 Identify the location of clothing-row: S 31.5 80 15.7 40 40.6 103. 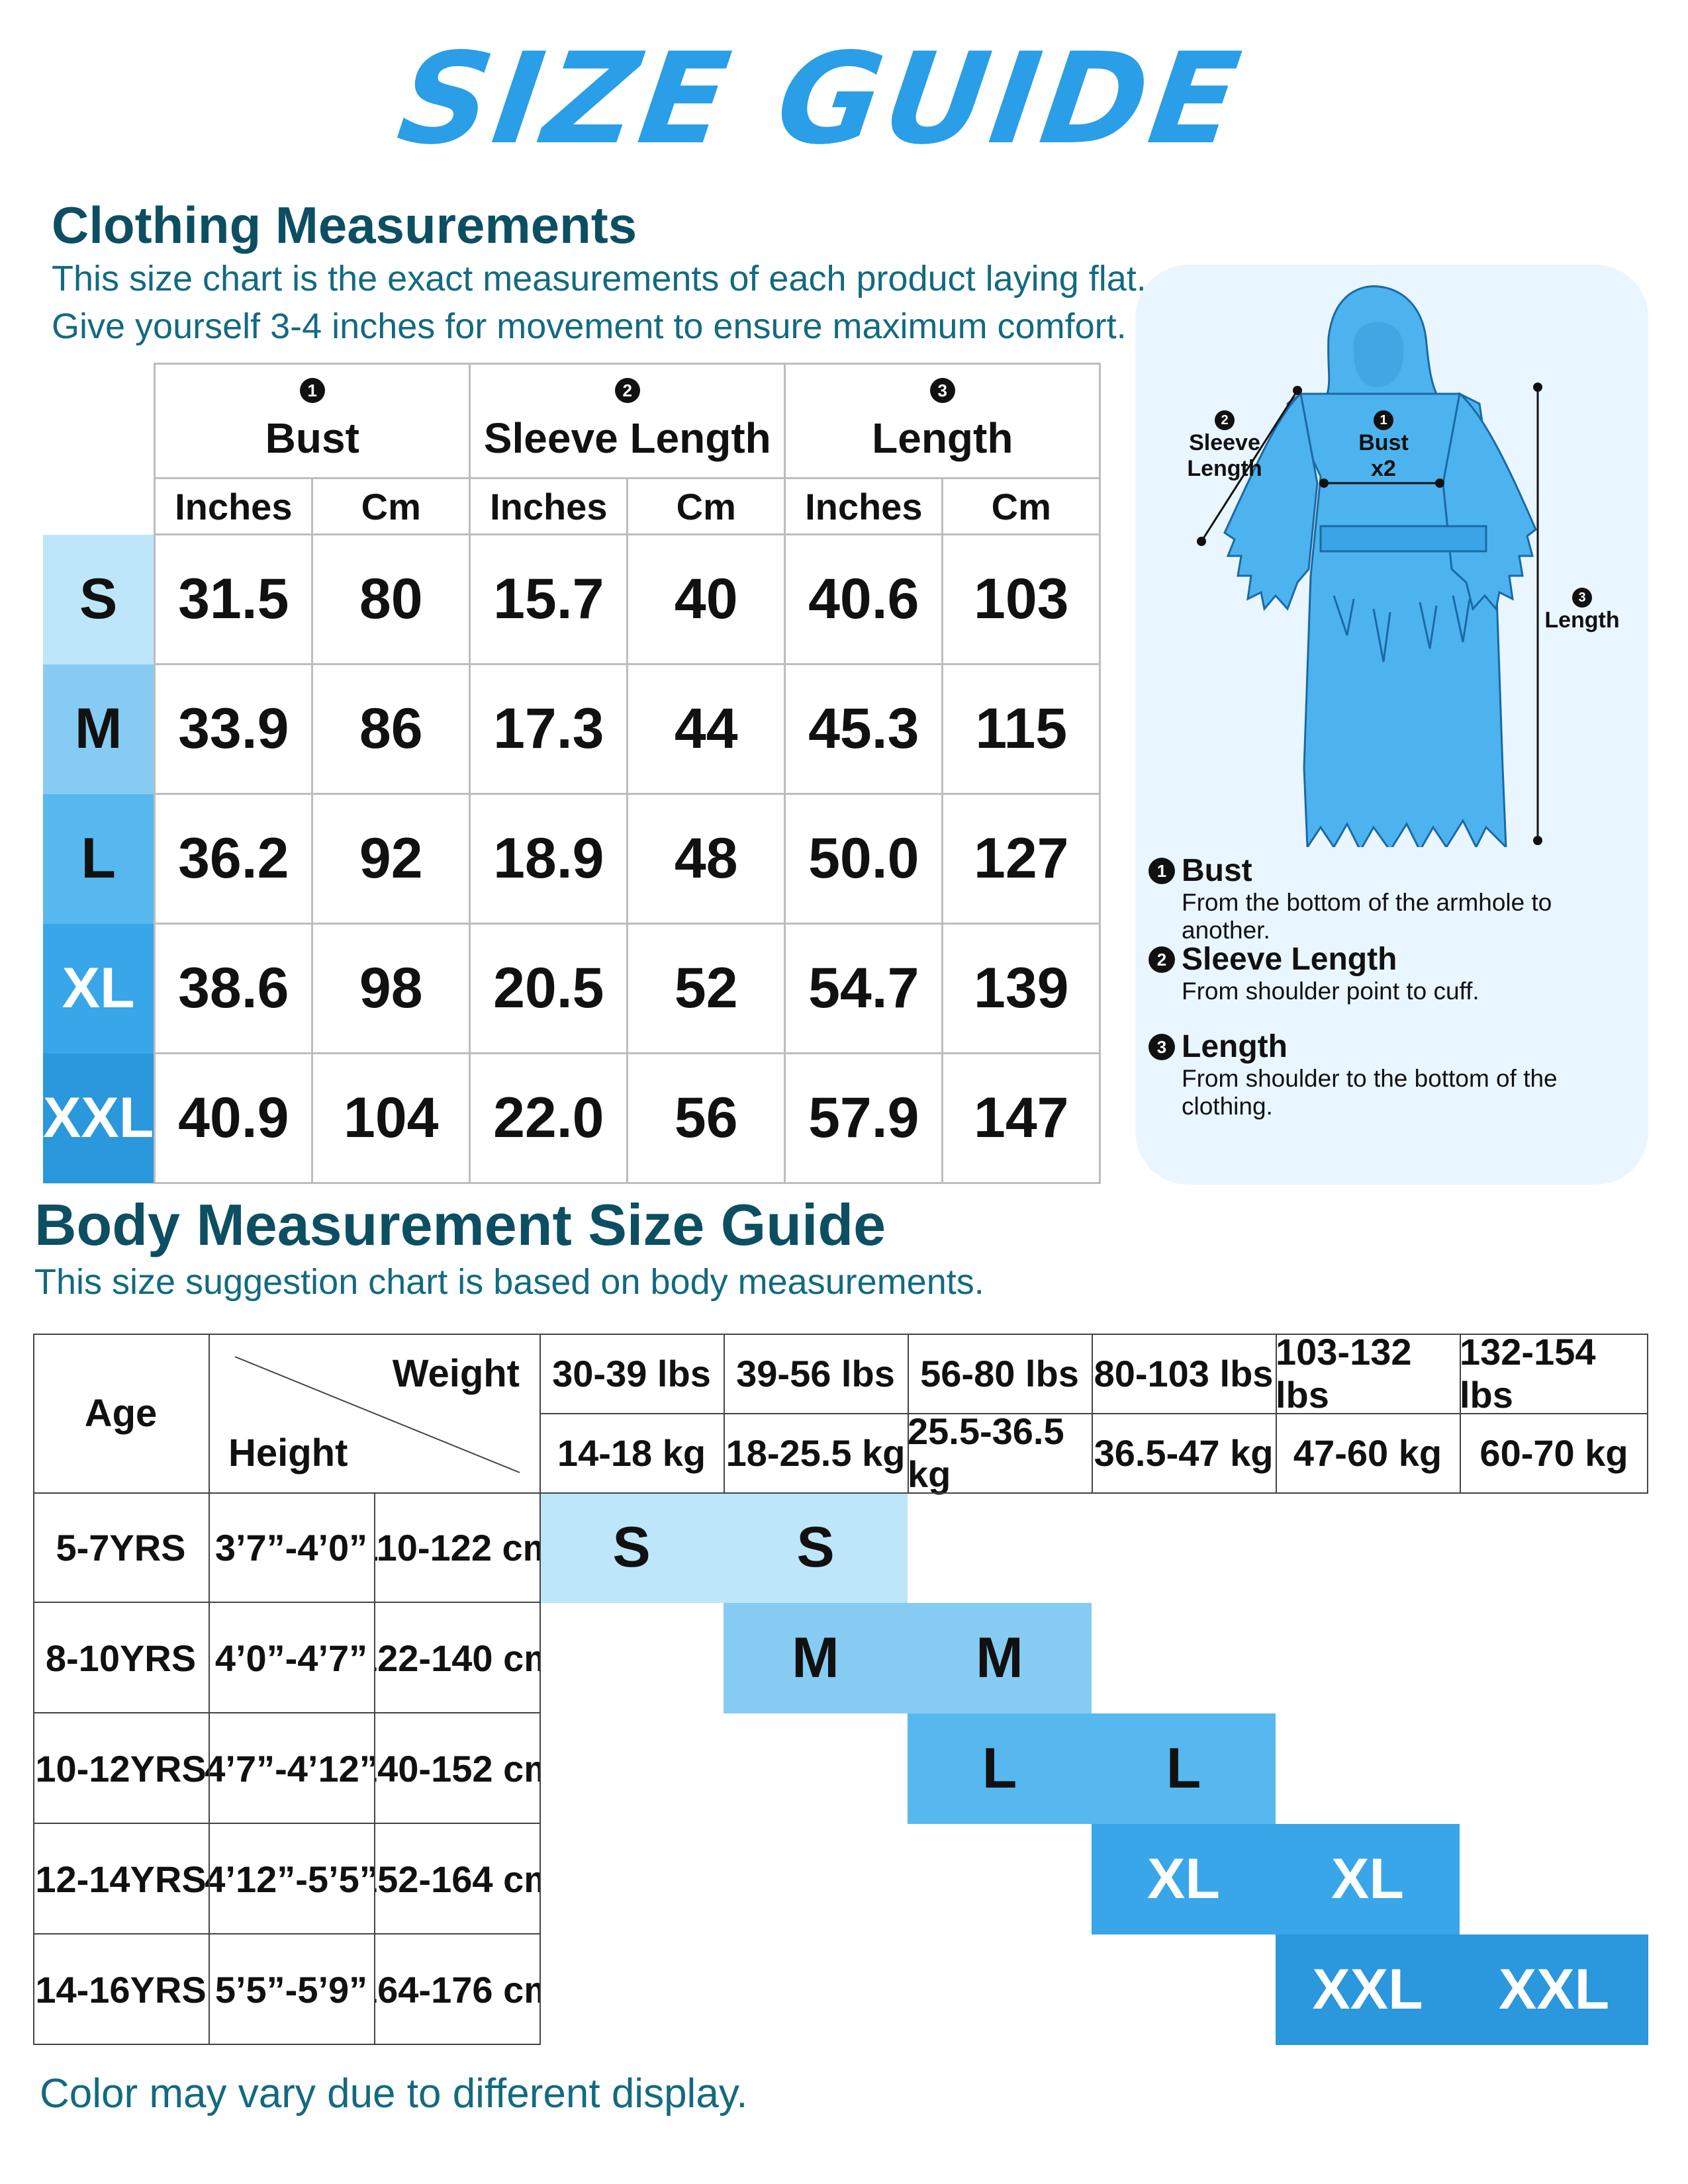
(572, 599).